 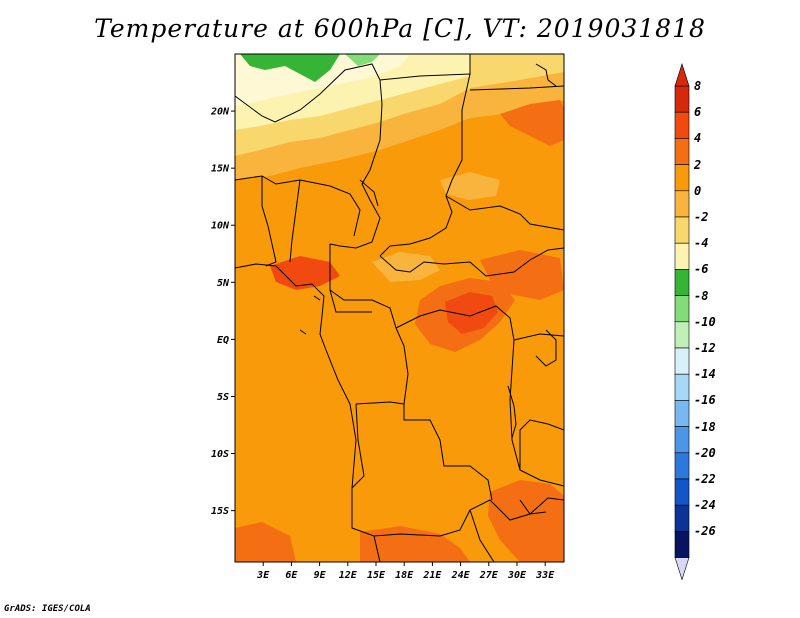 I want to click on credit-text: GrADS: IGES/COLA, so click(x=47, y=609).